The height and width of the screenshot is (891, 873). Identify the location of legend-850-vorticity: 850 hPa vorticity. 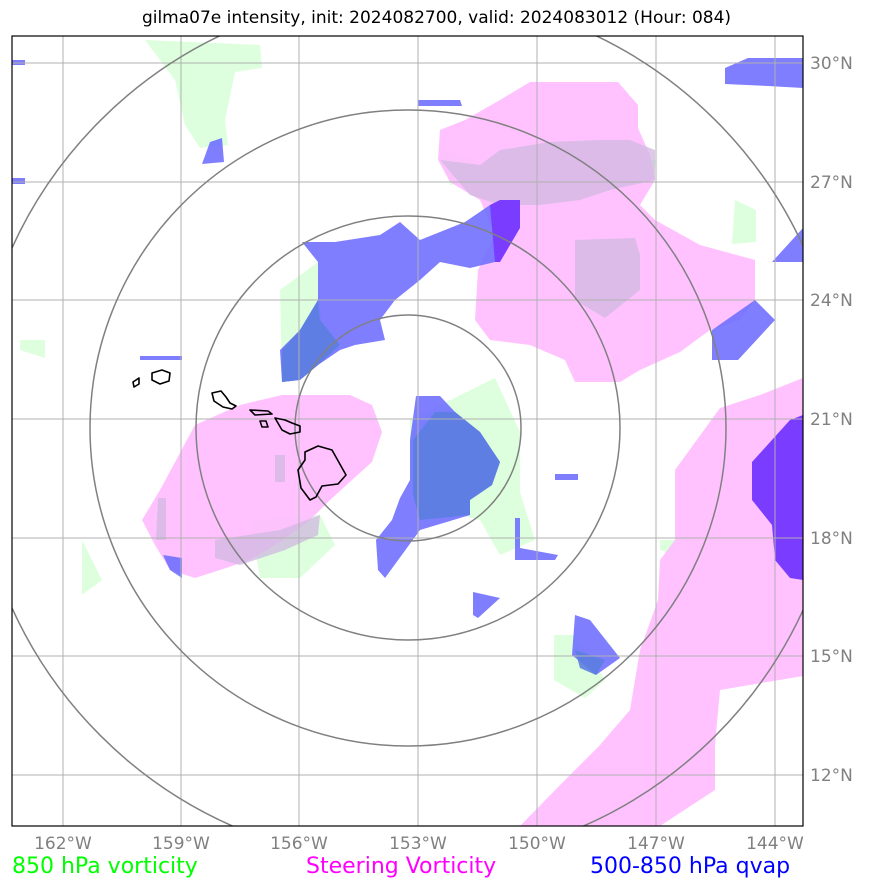
(105, 866).